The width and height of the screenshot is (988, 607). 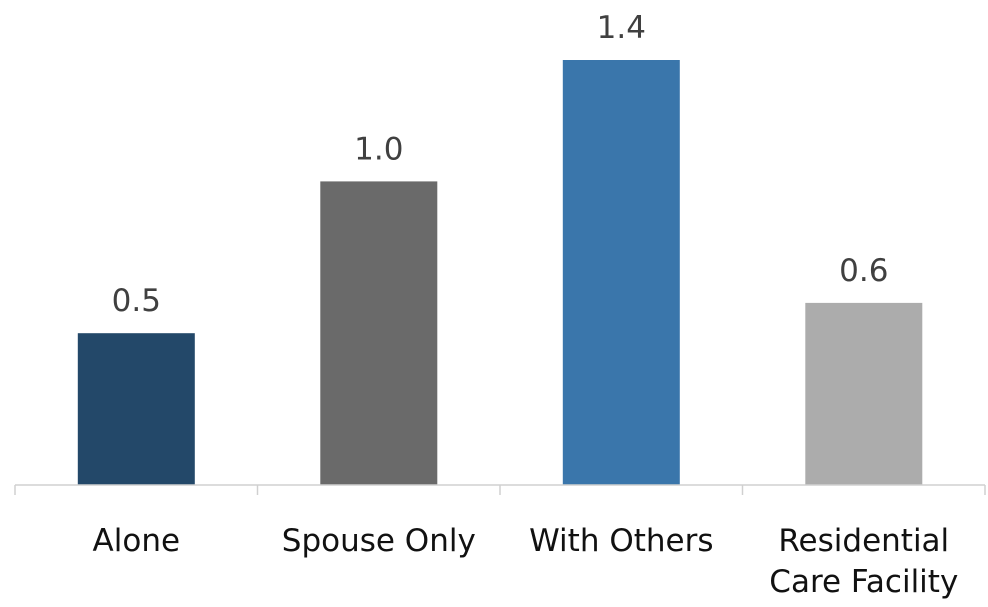 I want to click on category-label-with-others: With Others, so click(x=621, y=541).